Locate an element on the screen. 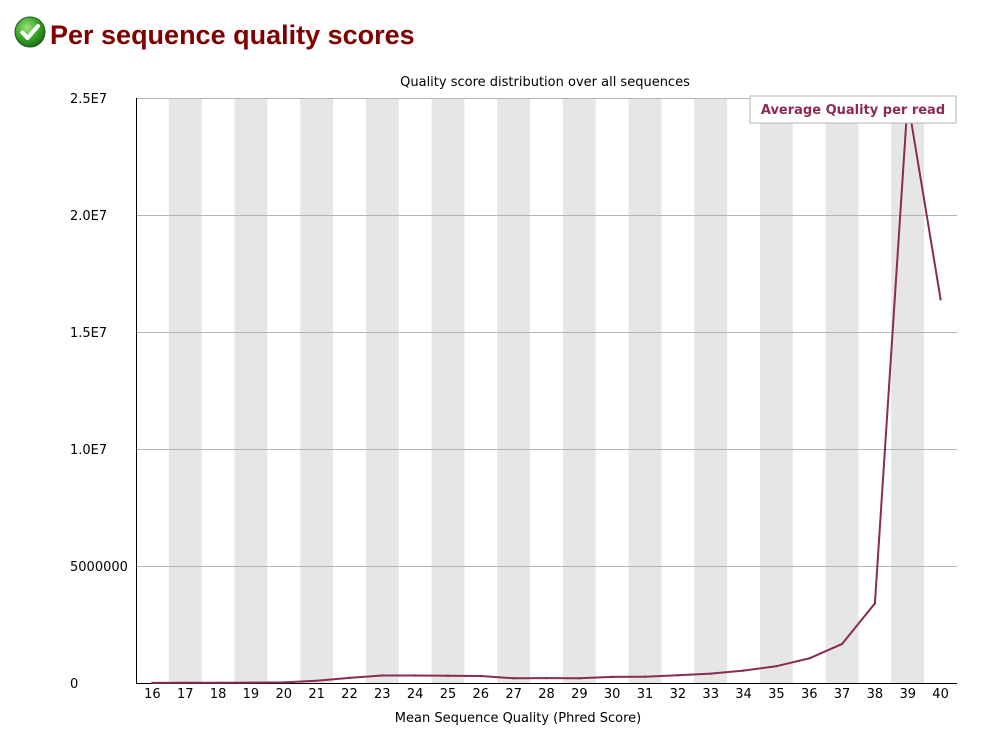  x-tick-label: 28 is located at coordinates (546, 694).